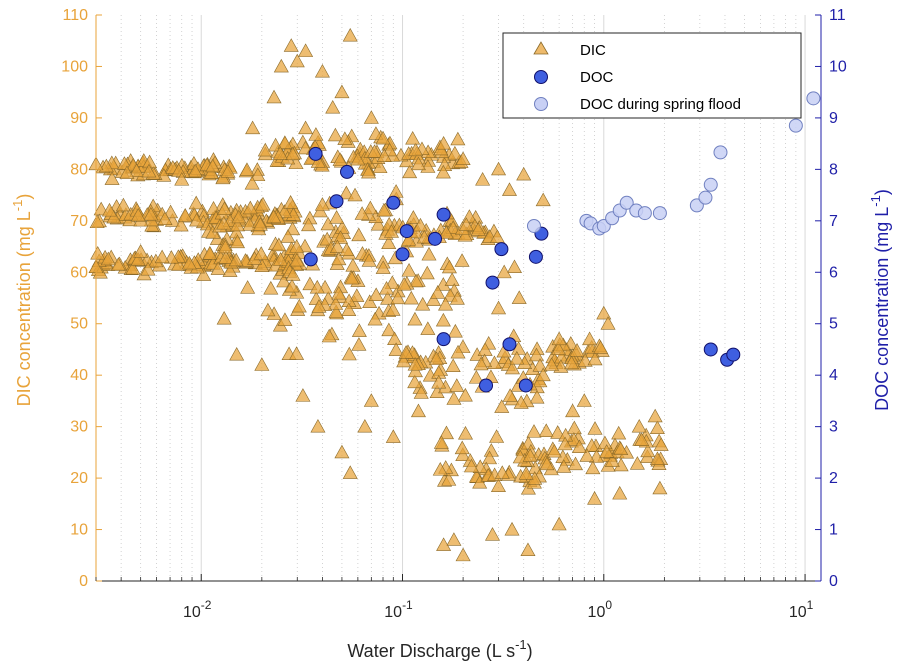  What do you see at coordinates (673, 163) in the screenshot?
I see `doc-spring-flood-series` at bounding box center [673, 163].